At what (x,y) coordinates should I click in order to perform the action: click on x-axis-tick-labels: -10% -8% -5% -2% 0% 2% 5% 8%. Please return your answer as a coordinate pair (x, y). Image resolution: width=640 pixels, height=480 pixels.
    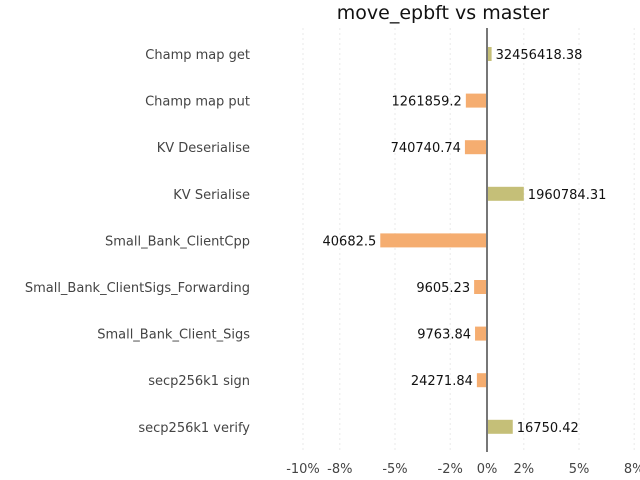
    Looking at the image, I should click on (463, 469).